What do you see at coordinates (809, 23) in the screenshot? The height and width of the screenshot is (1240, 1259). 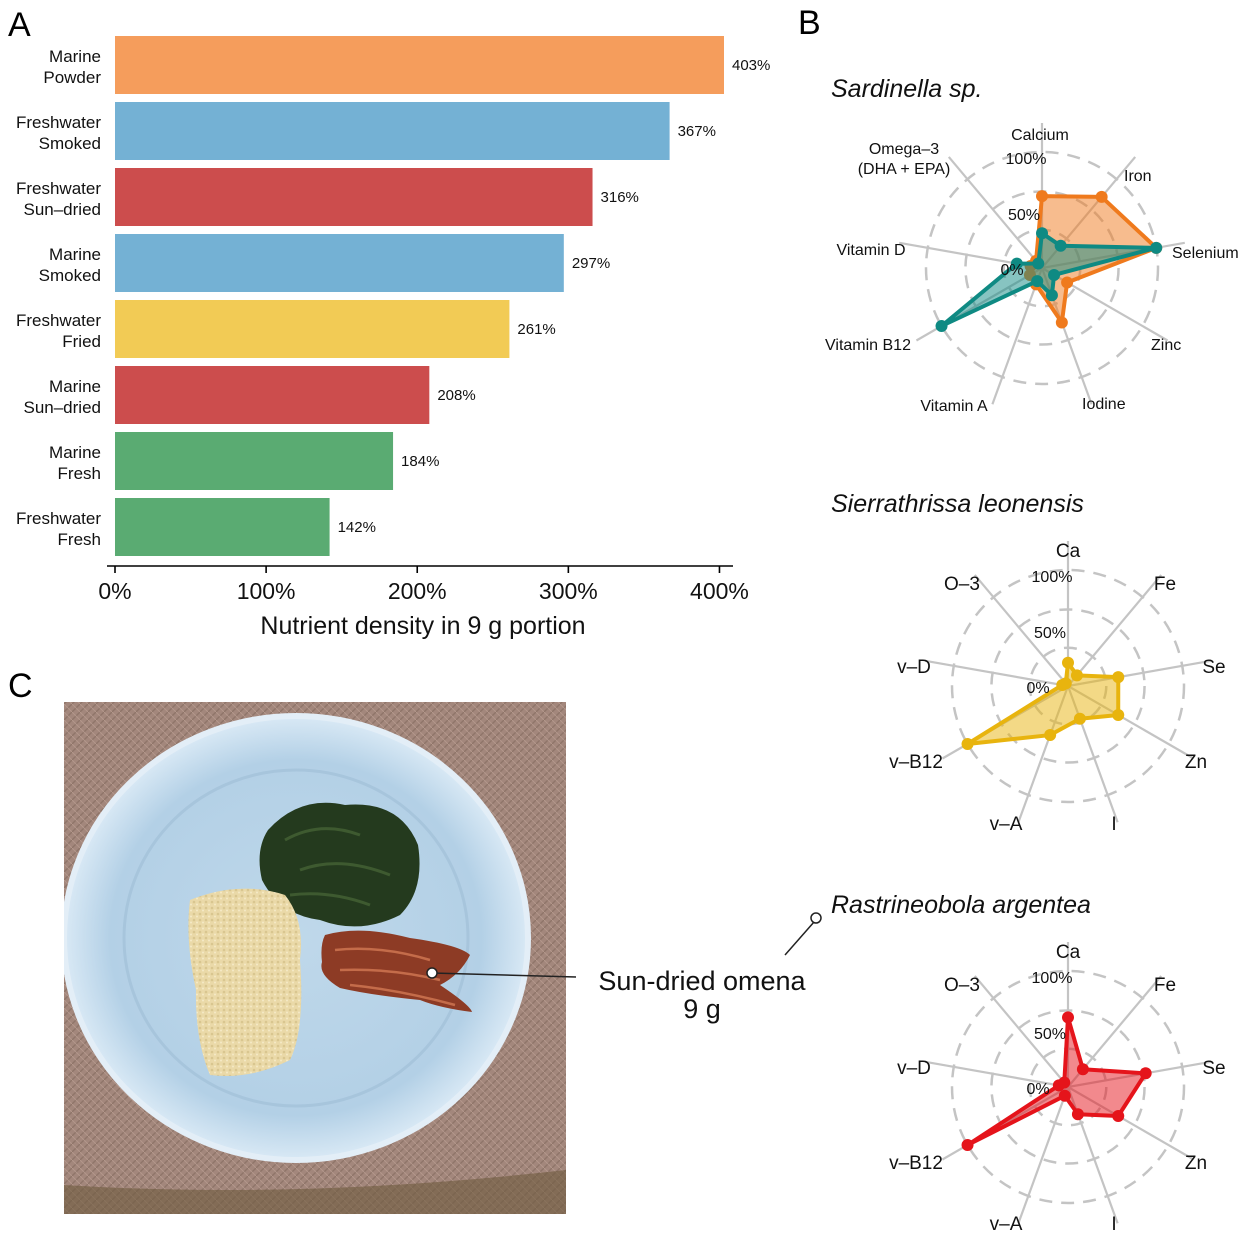 I see `panel-label-b: B` at bounding box center [809, 23].